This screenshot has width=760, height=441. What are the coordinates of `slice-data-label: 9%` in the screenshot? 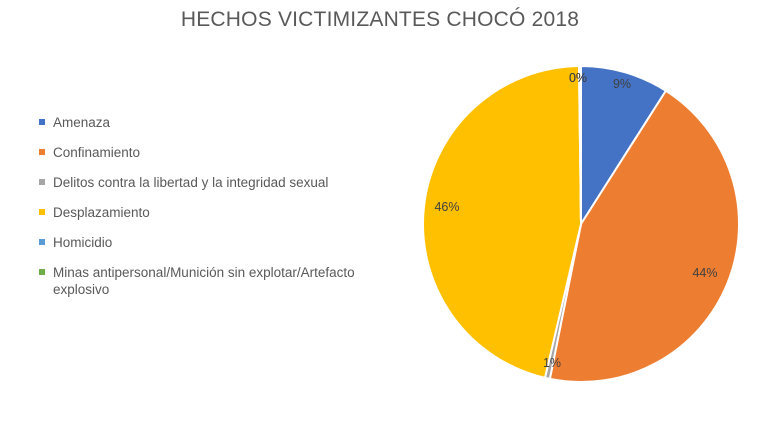 It's located at (622, 84).